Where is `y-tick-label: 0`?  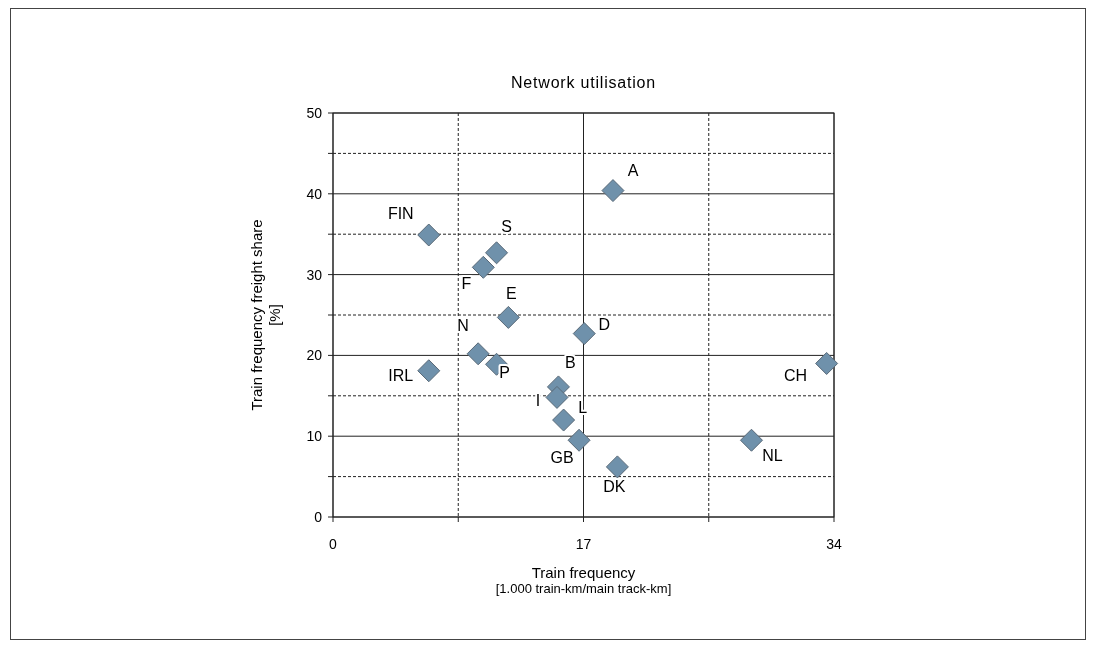 y-tick-label: 0 is located at coordinates (318, 517).